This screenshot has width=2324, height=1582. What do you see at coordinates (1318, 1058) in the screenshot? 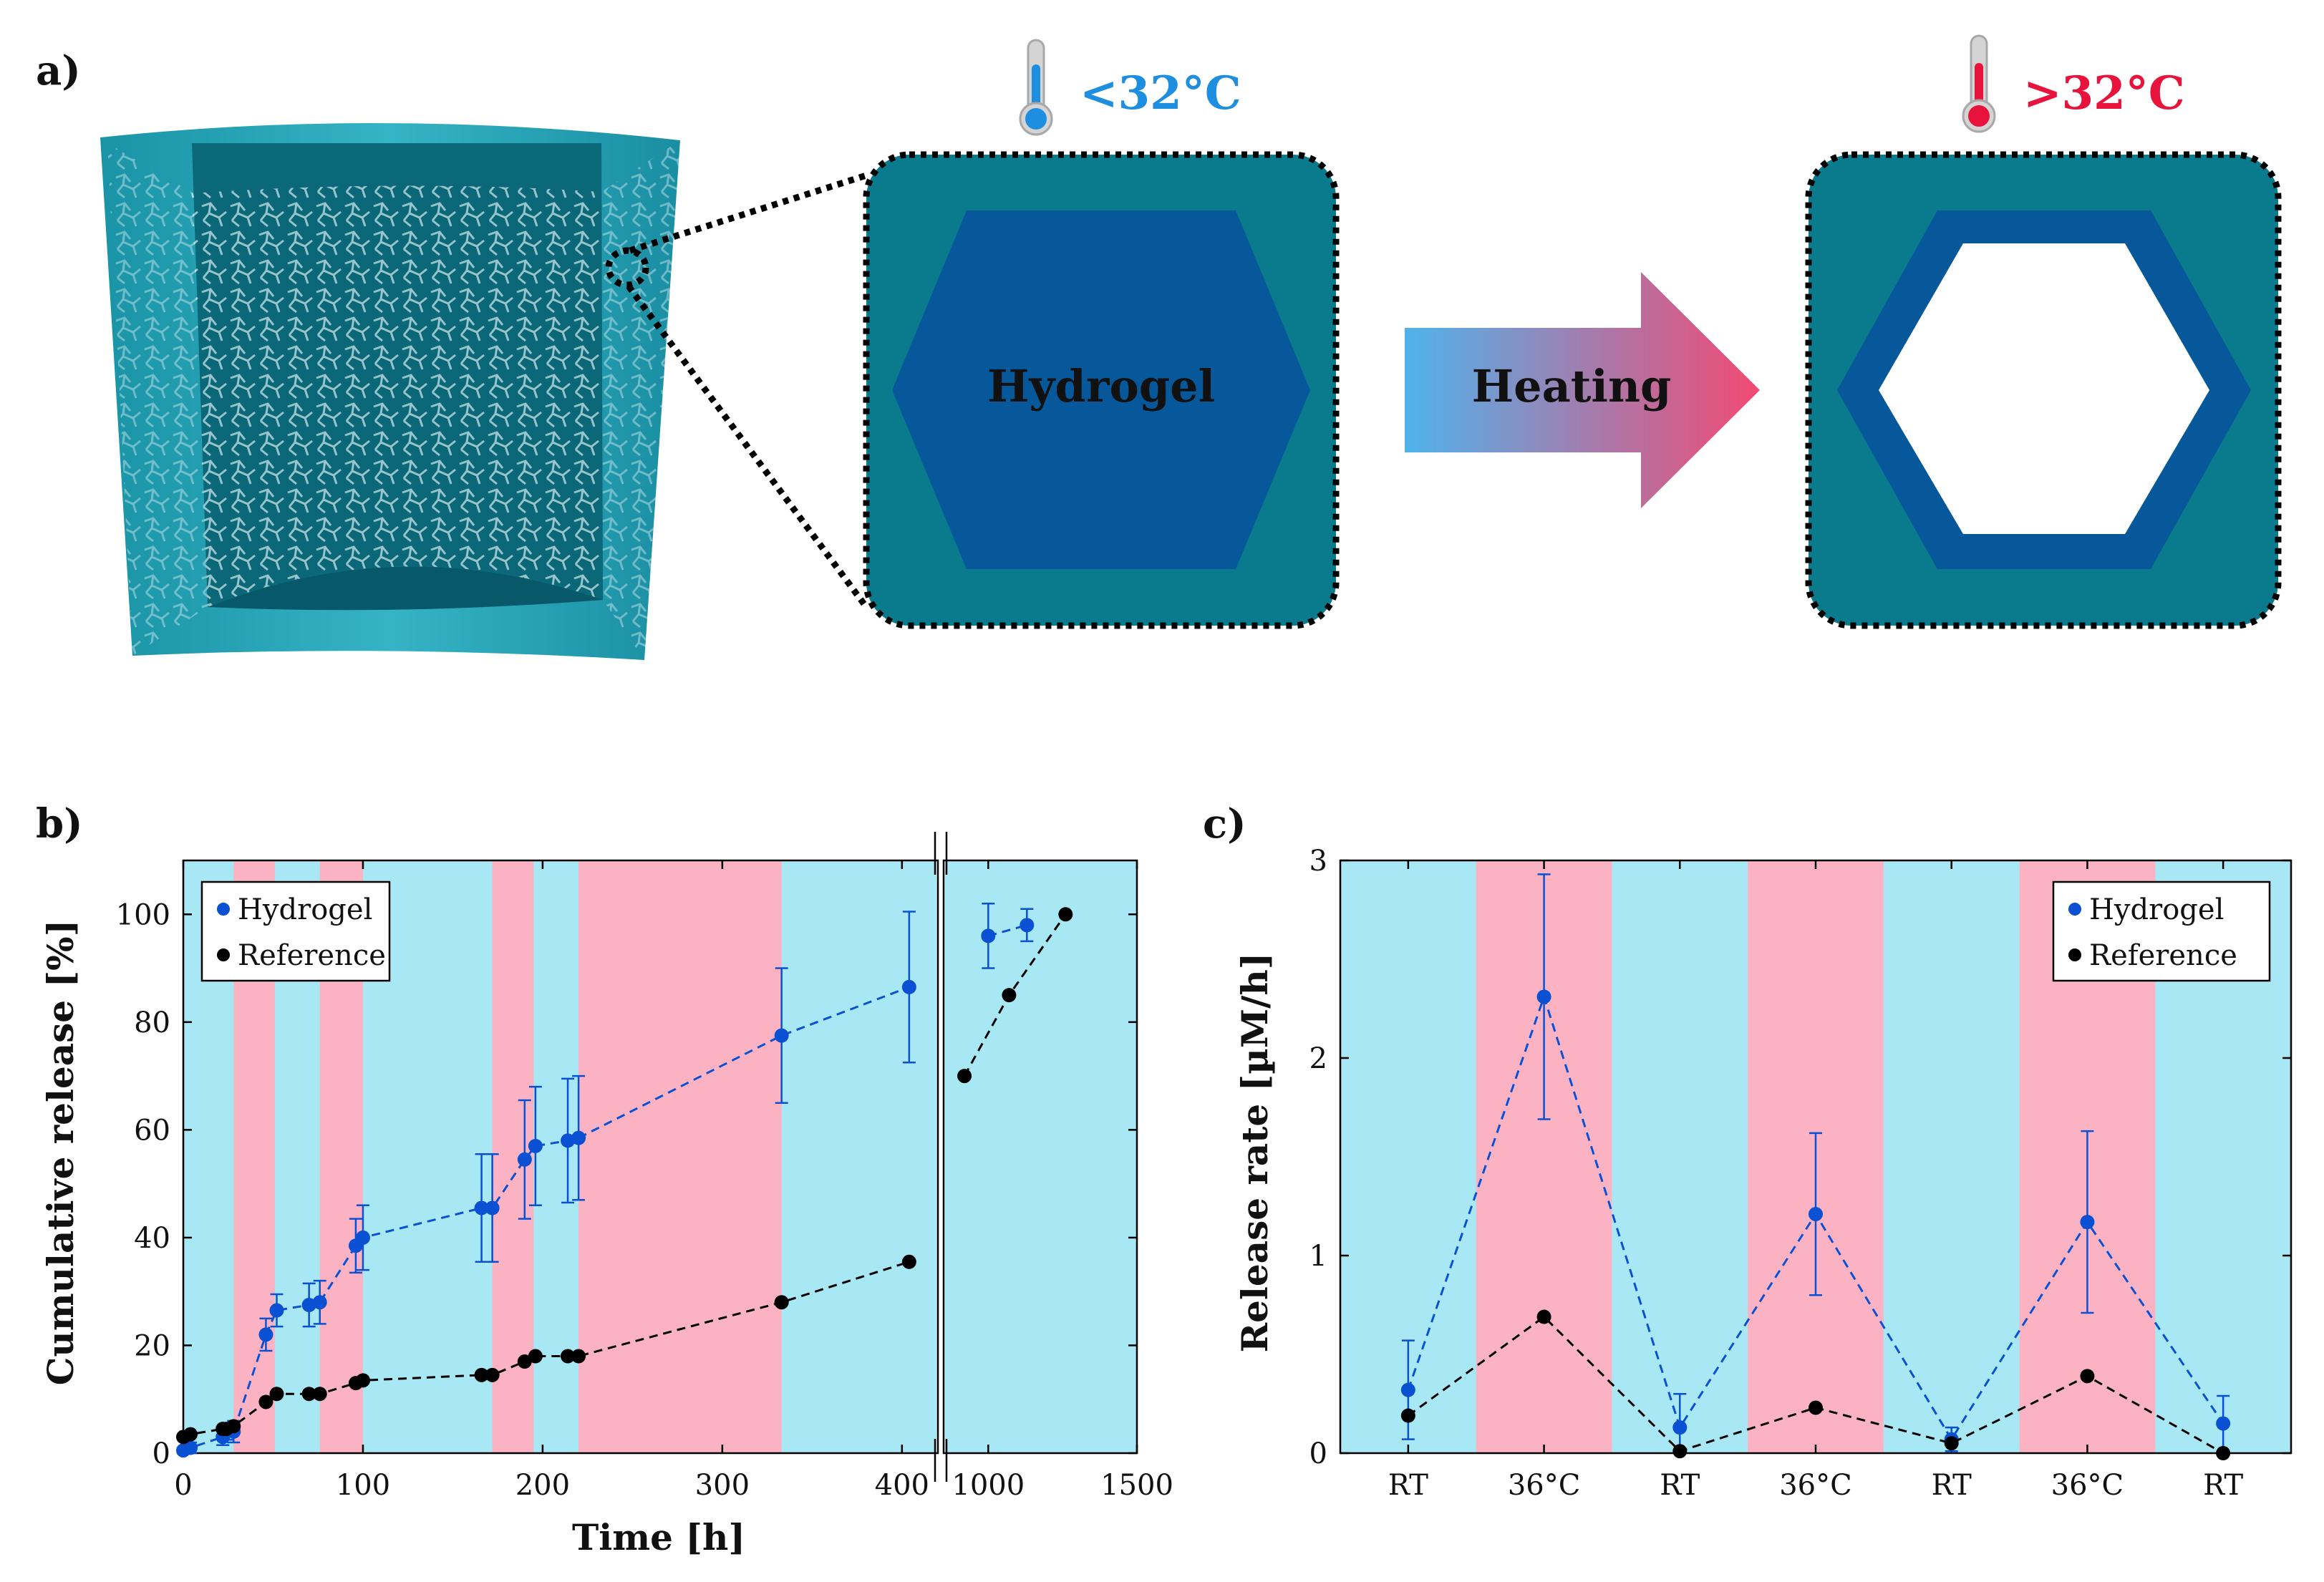
I see `y-tick-label: 2` at bounding box center [1318, 1058].